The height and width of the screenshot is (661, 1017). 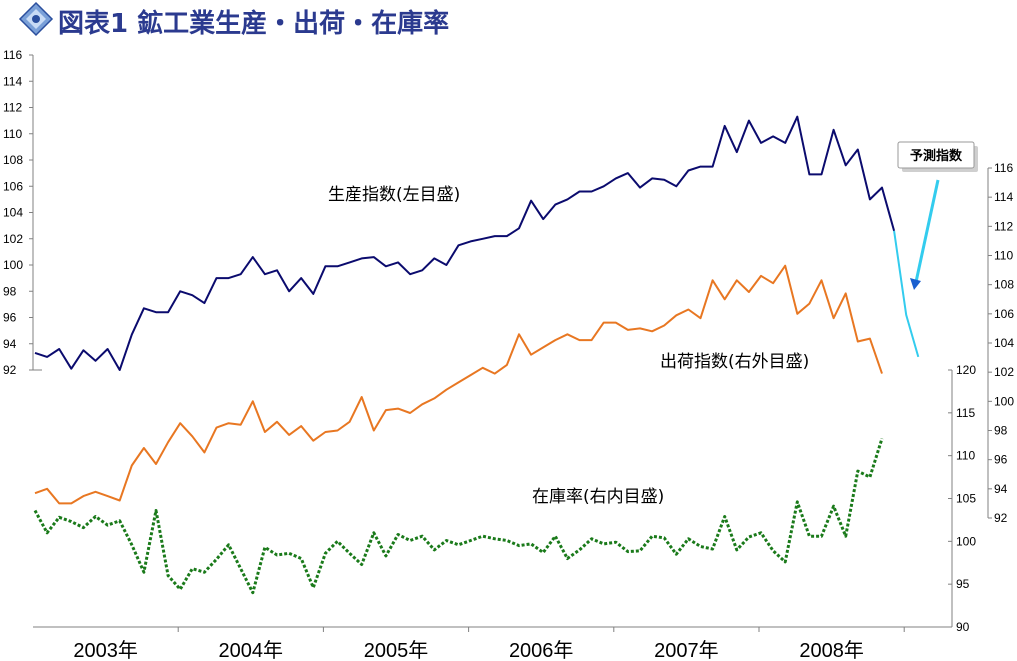 What do you see at coordinates (394, 195) in the screenshot?
I see `annotation-production: 生産指数(左目盛)` at bounding box center [394, 195].